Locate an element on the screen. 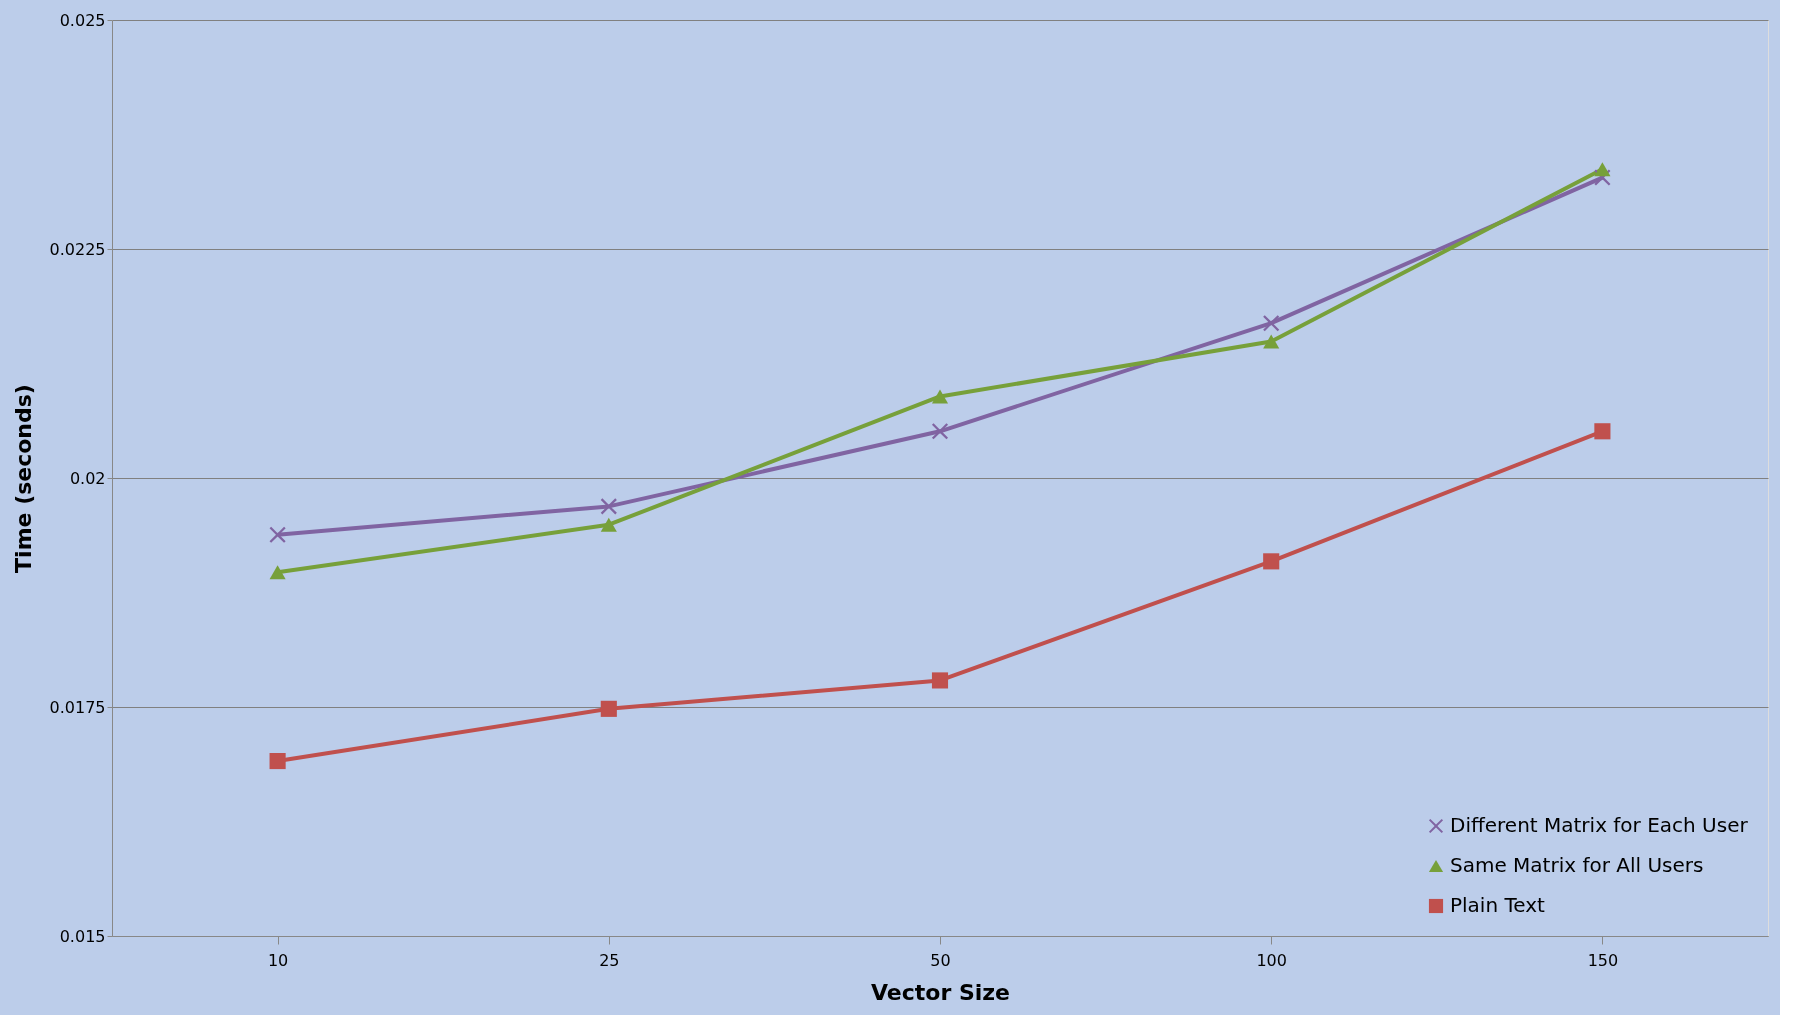 The image size is (1798, 1033). y-tick-label: 0.02 is located at coordinates (87, 478).